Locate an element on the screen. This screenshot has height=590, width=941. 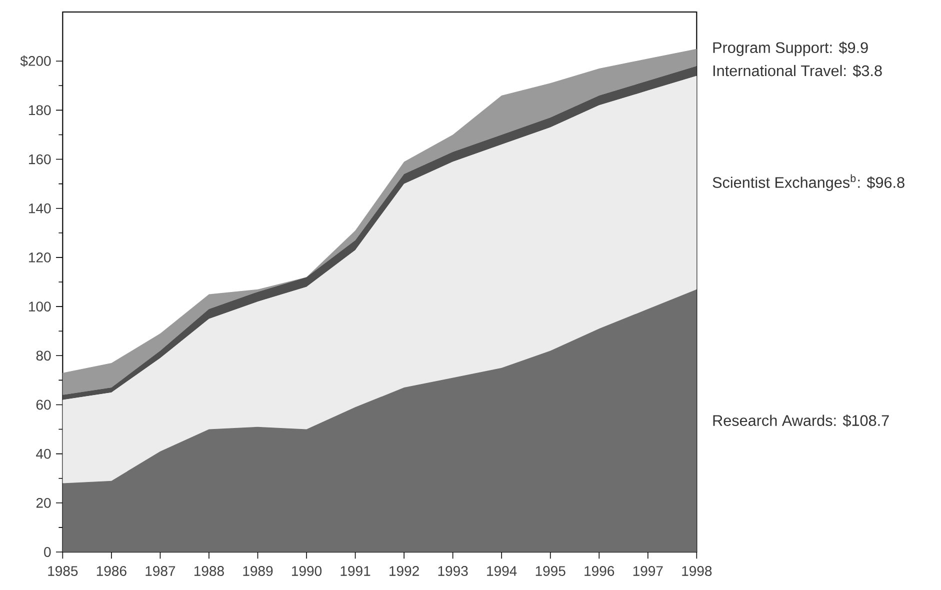
x-tick-label: 1996 is located at coordinates (599, 571).